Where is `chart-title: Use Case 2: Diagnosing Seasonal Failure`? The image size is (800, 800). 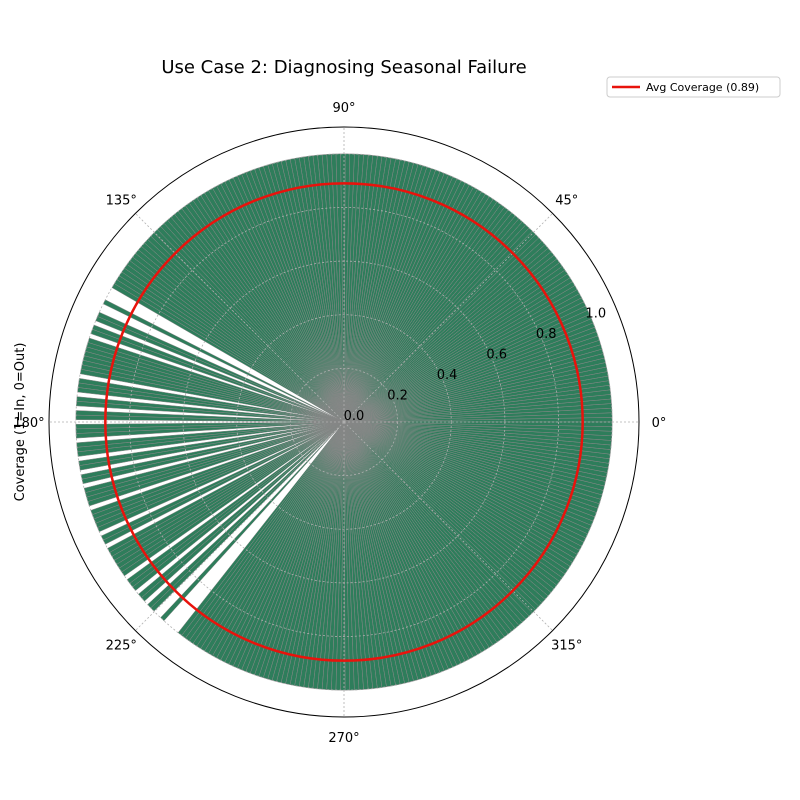
chart-title: Use Case 2: Diagnosing Seasonal Failure is located at coordinates (343, 67).